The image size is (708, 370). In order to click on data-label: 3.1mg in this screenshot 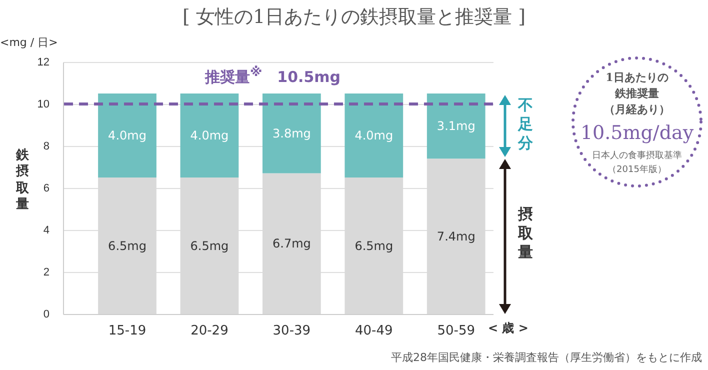, I will do `click(456, 126)`.